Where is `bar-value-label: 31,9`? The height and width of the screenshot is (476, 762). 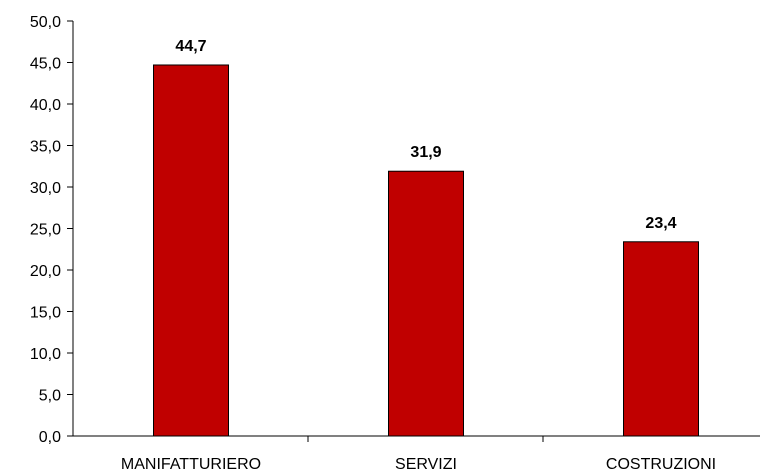 bar-value-label: 31,9 is located at coordinates (425, 152).